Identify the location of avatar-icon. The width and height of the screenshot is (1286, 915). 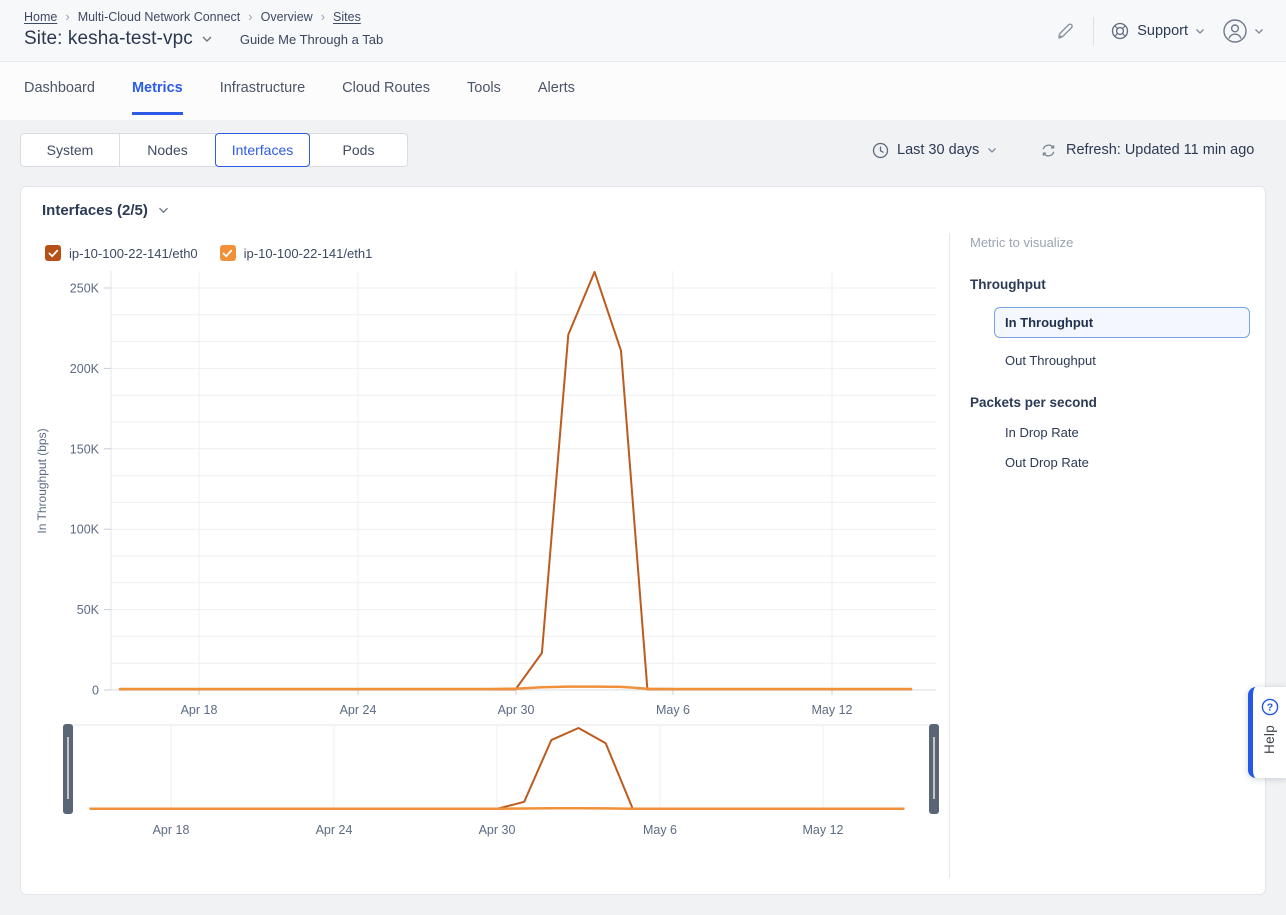
(1235, 31).